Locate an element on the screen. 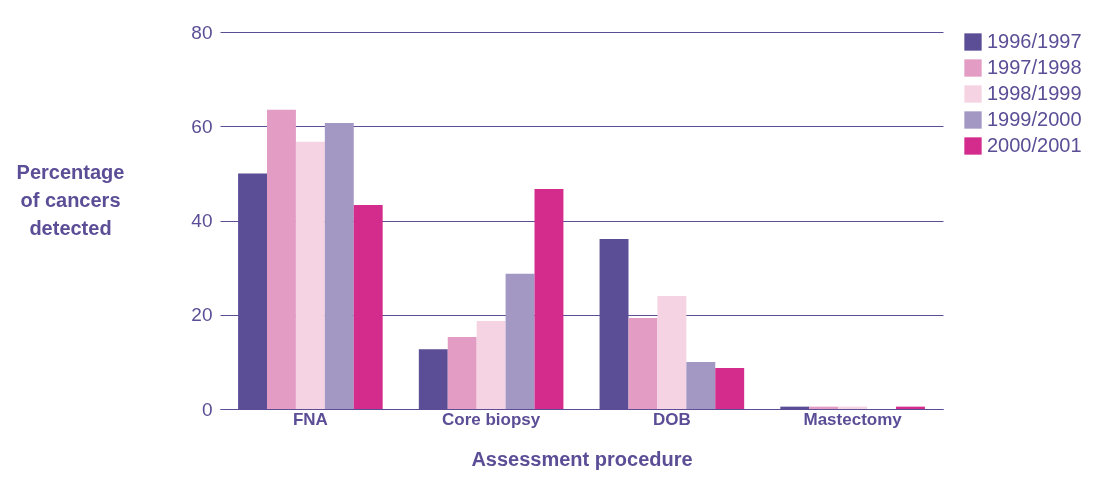 Image resolution: width=1107 pixels, height=482 pixels. x-tick-label: FNA is located at coordinates (310, 419).